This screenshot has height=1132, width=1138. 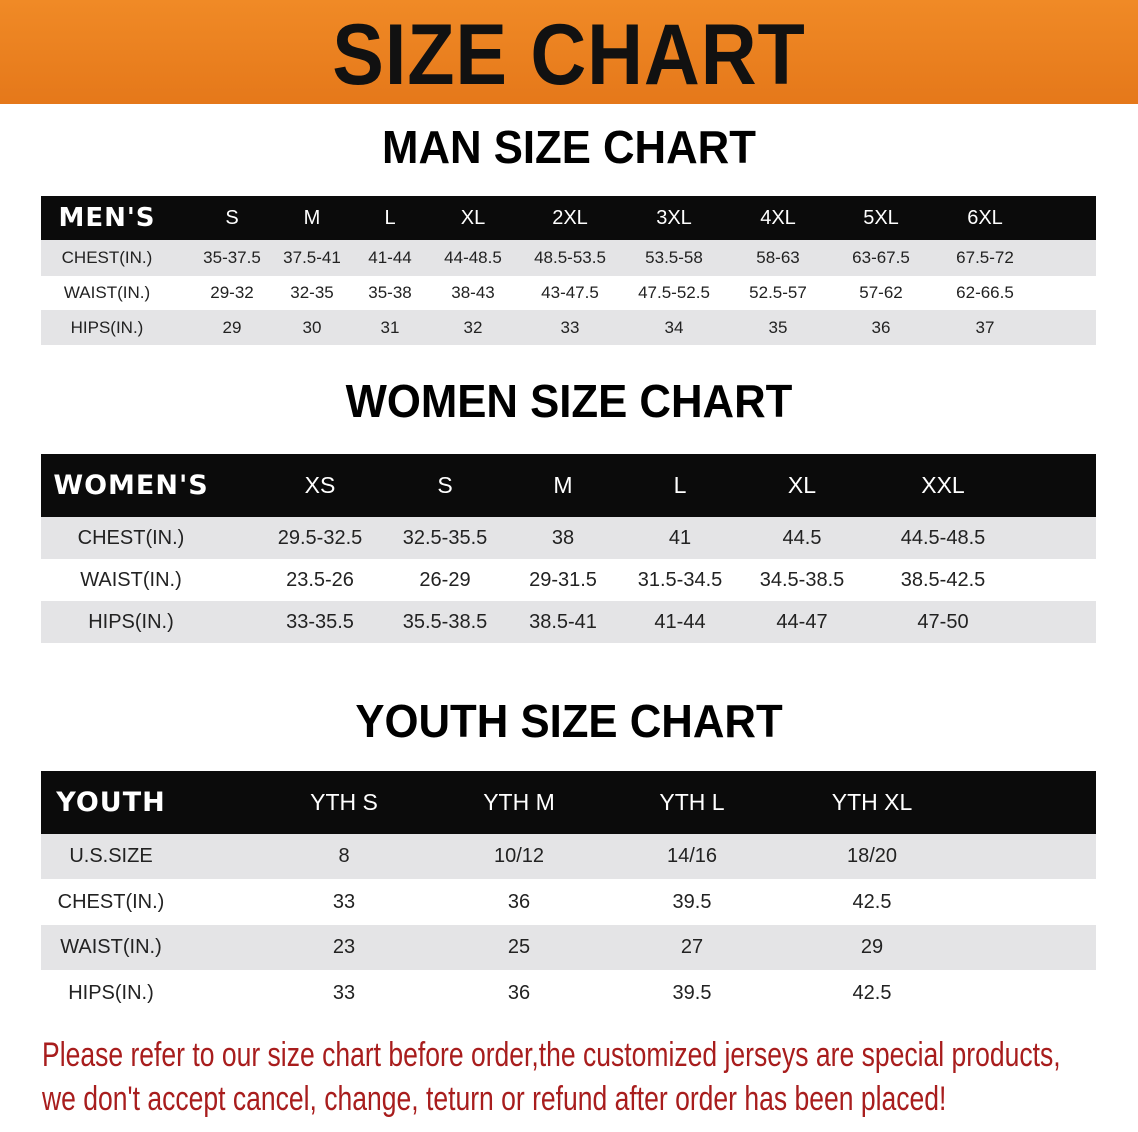 What do you see at coordinates (943, 621) in the screenshot?
I see `table-cell: 47-50` at bounding box center [943, 621].